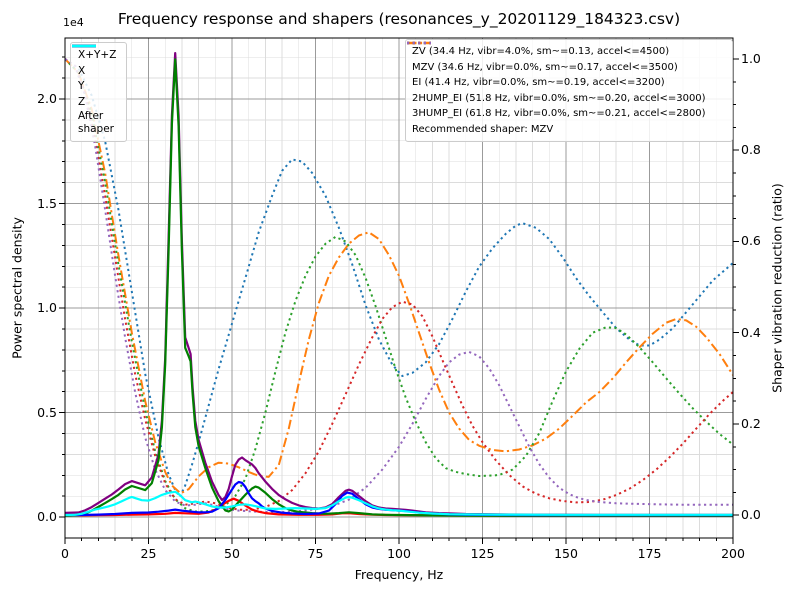  Describe the element at coordinates (82, 101) in the screenshot. I see `legend-item-z-label: Z` at that location.